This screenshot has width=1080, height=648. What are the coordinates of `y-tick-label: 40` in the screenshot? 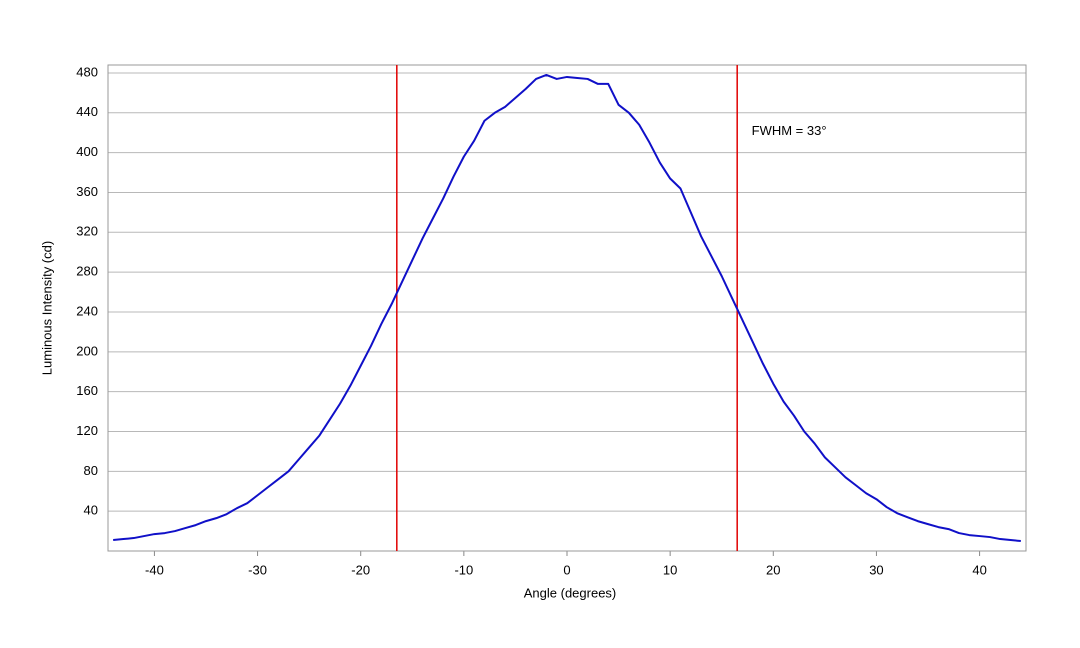 It's located at (91, 510).